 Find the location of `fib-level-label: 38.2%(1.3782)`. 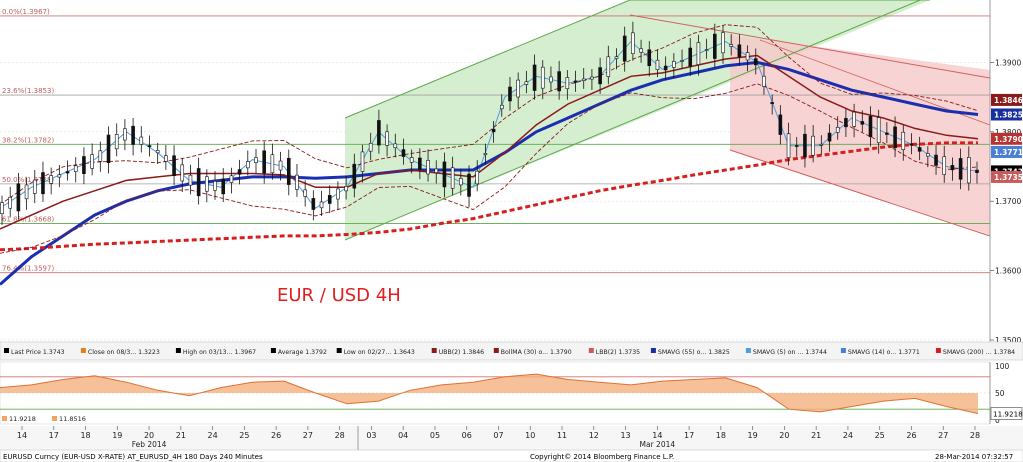

fib-level-label: 38.2%(1.3782) is located at coordinates (28, 140).